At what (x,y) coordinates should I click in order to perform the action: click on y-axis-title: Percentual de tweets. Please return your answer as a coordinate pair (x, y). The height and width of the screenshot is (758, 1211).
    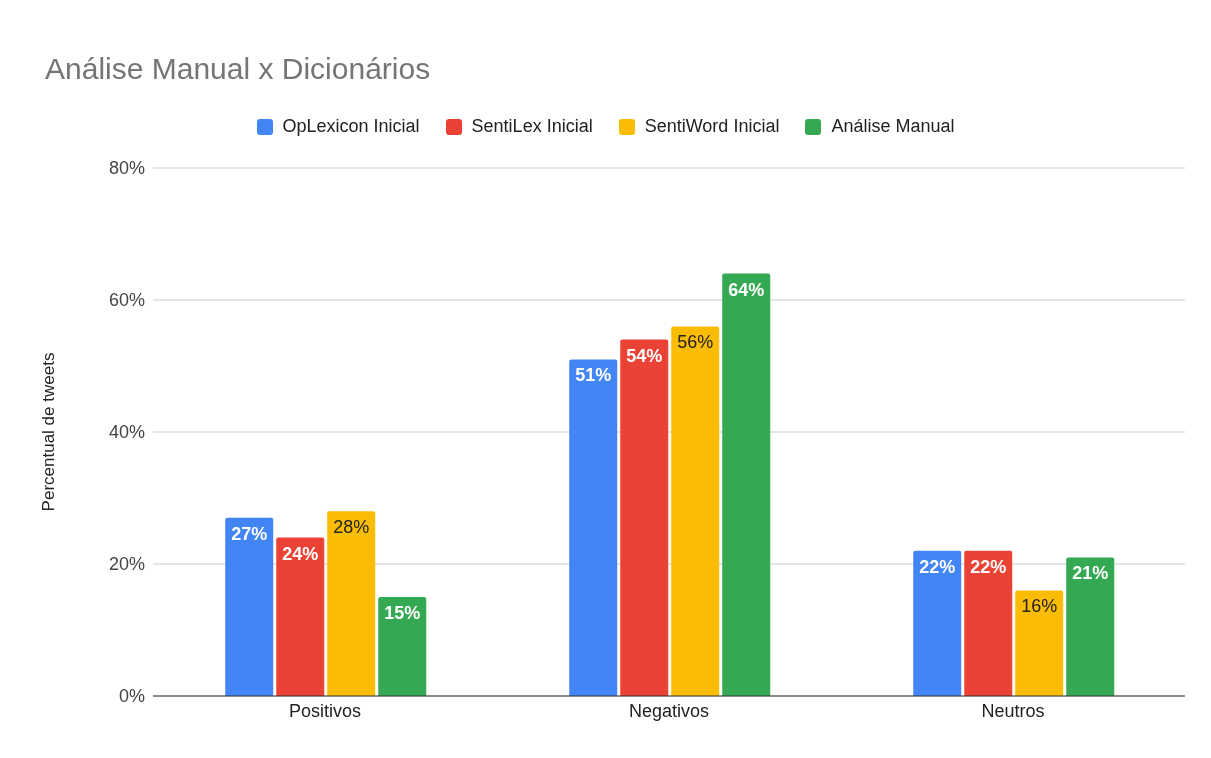
    Looking at the image, I should click on (49, 432).